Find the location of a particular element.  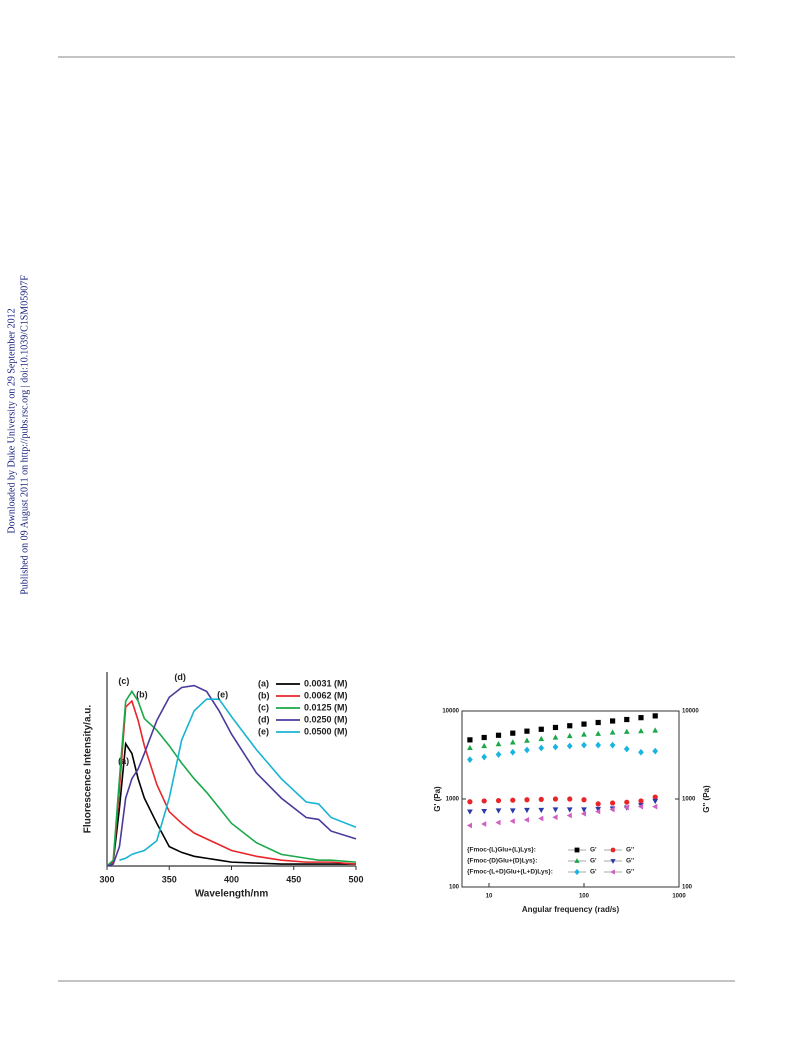

legend-group: {Fmoc-(L)Glu+(L)Lys}: is located at coordinates (501, 850).